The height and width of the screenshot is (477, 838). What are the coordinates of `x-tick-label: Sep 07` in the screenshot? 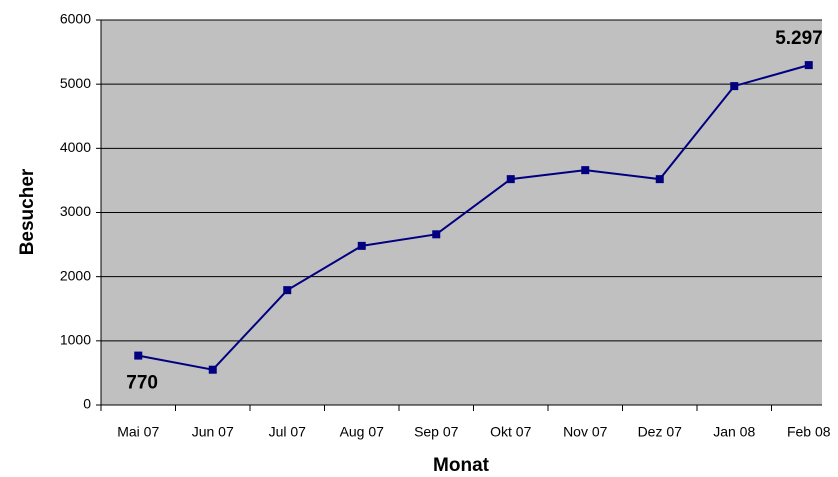 It's located at (436, 432).